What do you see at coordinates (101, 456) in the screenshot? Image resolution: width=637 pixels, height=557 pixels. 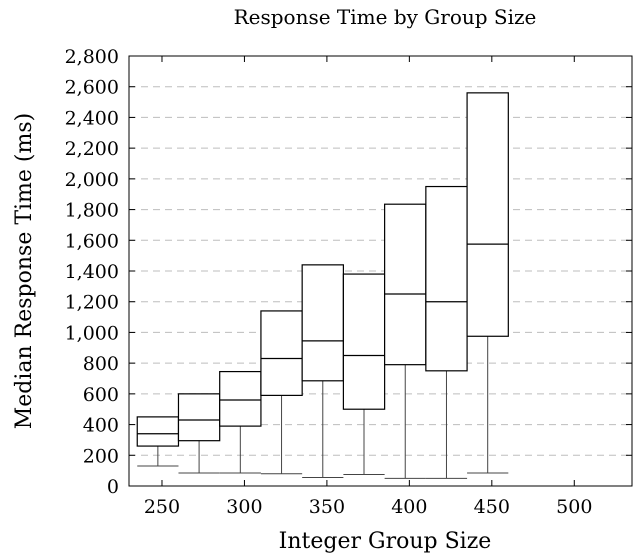 I see `y-tick-label: 200` at bounding box center [101, 456].